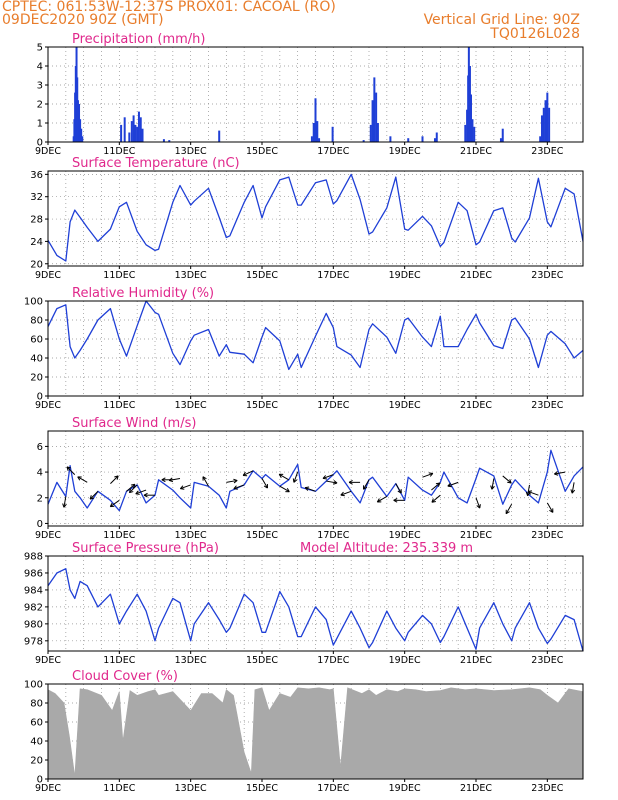  I want to click on x-tick-label: 21DEC, so click(476, 660).